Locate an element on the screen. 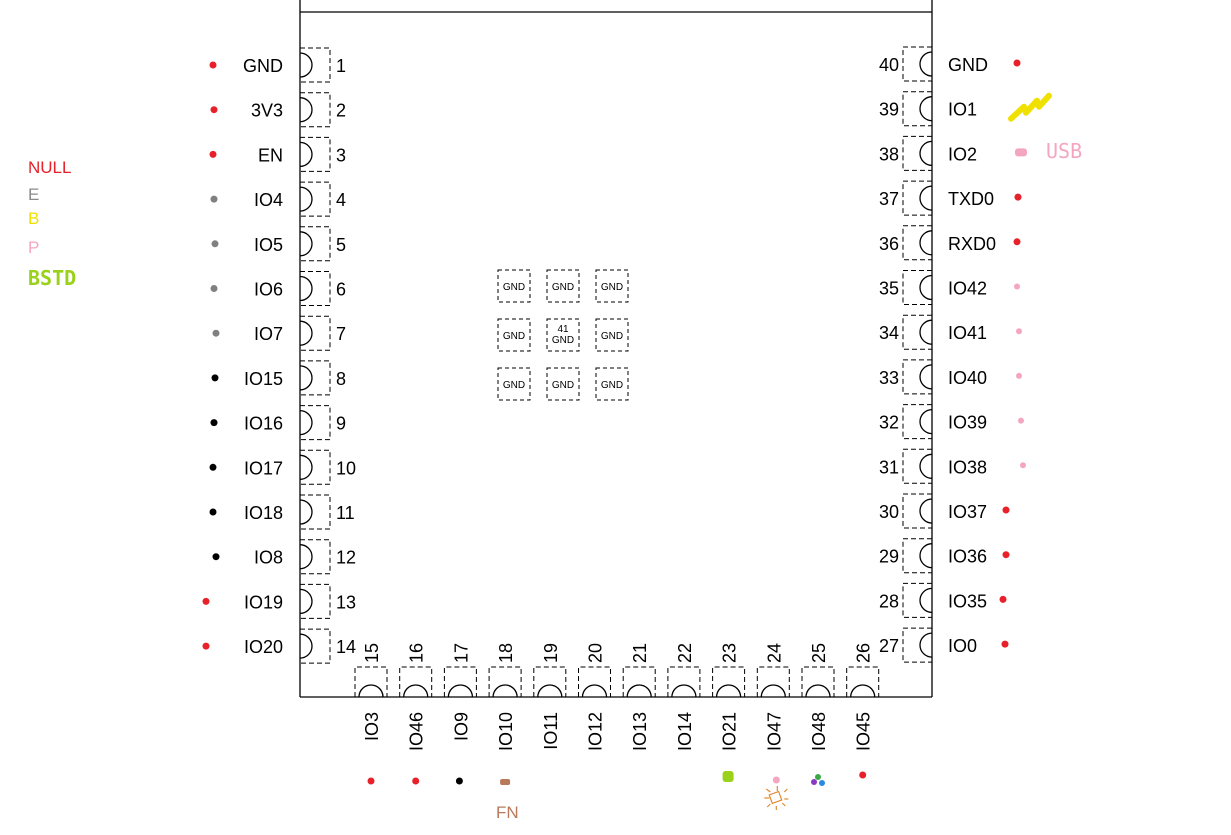 The image size is (1231, 835). pin-number: 23 is located at coordinates (730, 653).